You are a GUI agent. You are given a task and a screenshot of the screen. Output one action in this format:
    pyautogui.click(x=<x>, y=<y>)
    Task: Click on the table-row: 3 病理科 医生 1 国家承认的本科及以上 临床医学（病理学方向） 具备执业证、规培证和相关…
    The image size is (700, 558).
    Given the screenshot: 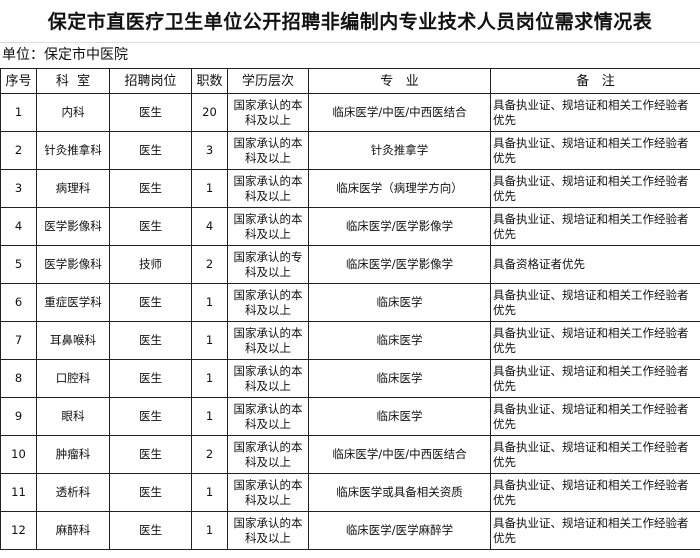 What is the action you would take?
    pyautogui.click(x=350, y=188)
    